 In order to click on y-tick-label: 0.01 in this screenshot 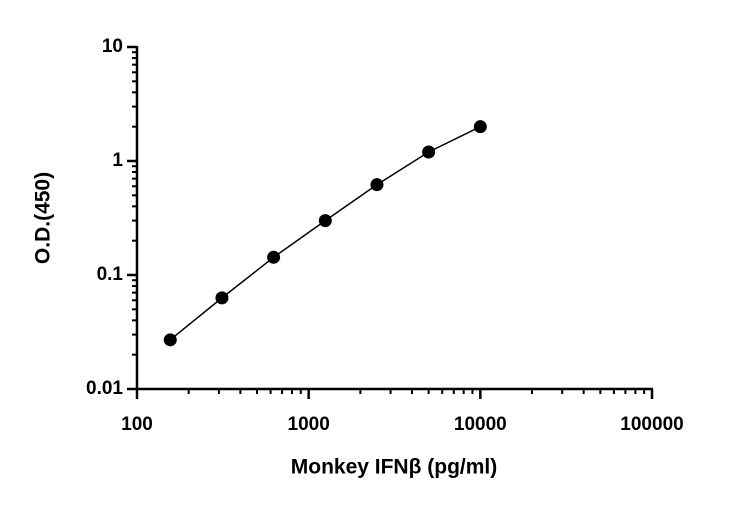, I will do `click(104, 388)`.